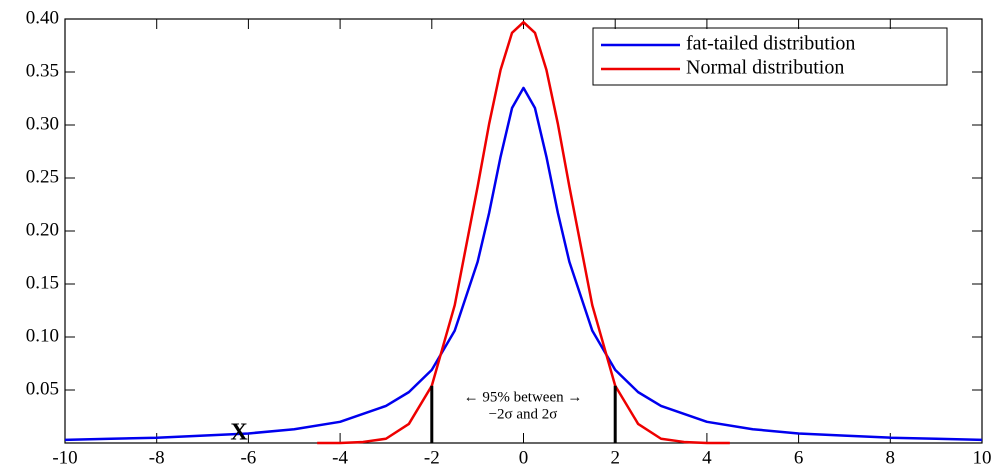  I want to click on y-tick-label: 0.05, so click(42, 388).